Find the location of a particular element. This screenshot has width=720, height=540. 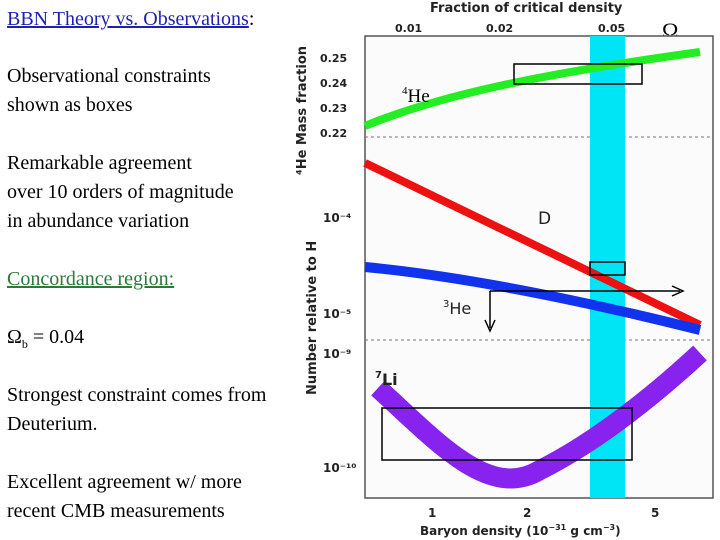

number-tick-1: 10⁻⁴ is located at coordinates (337, 218).